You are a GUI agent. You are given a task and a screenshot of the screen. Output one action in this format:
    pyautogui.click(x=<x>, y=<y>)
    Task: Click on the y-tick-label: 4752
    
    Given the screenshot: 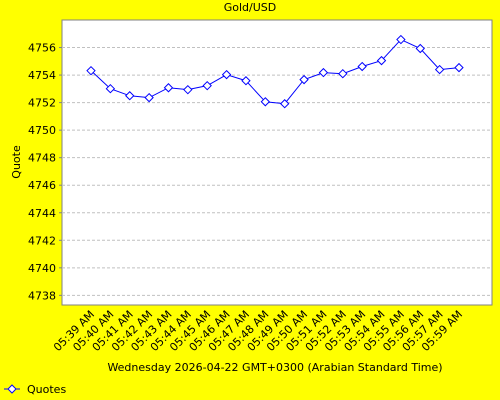 What is the action you would take?
    pyautogui.click(x=42, y=103)
    